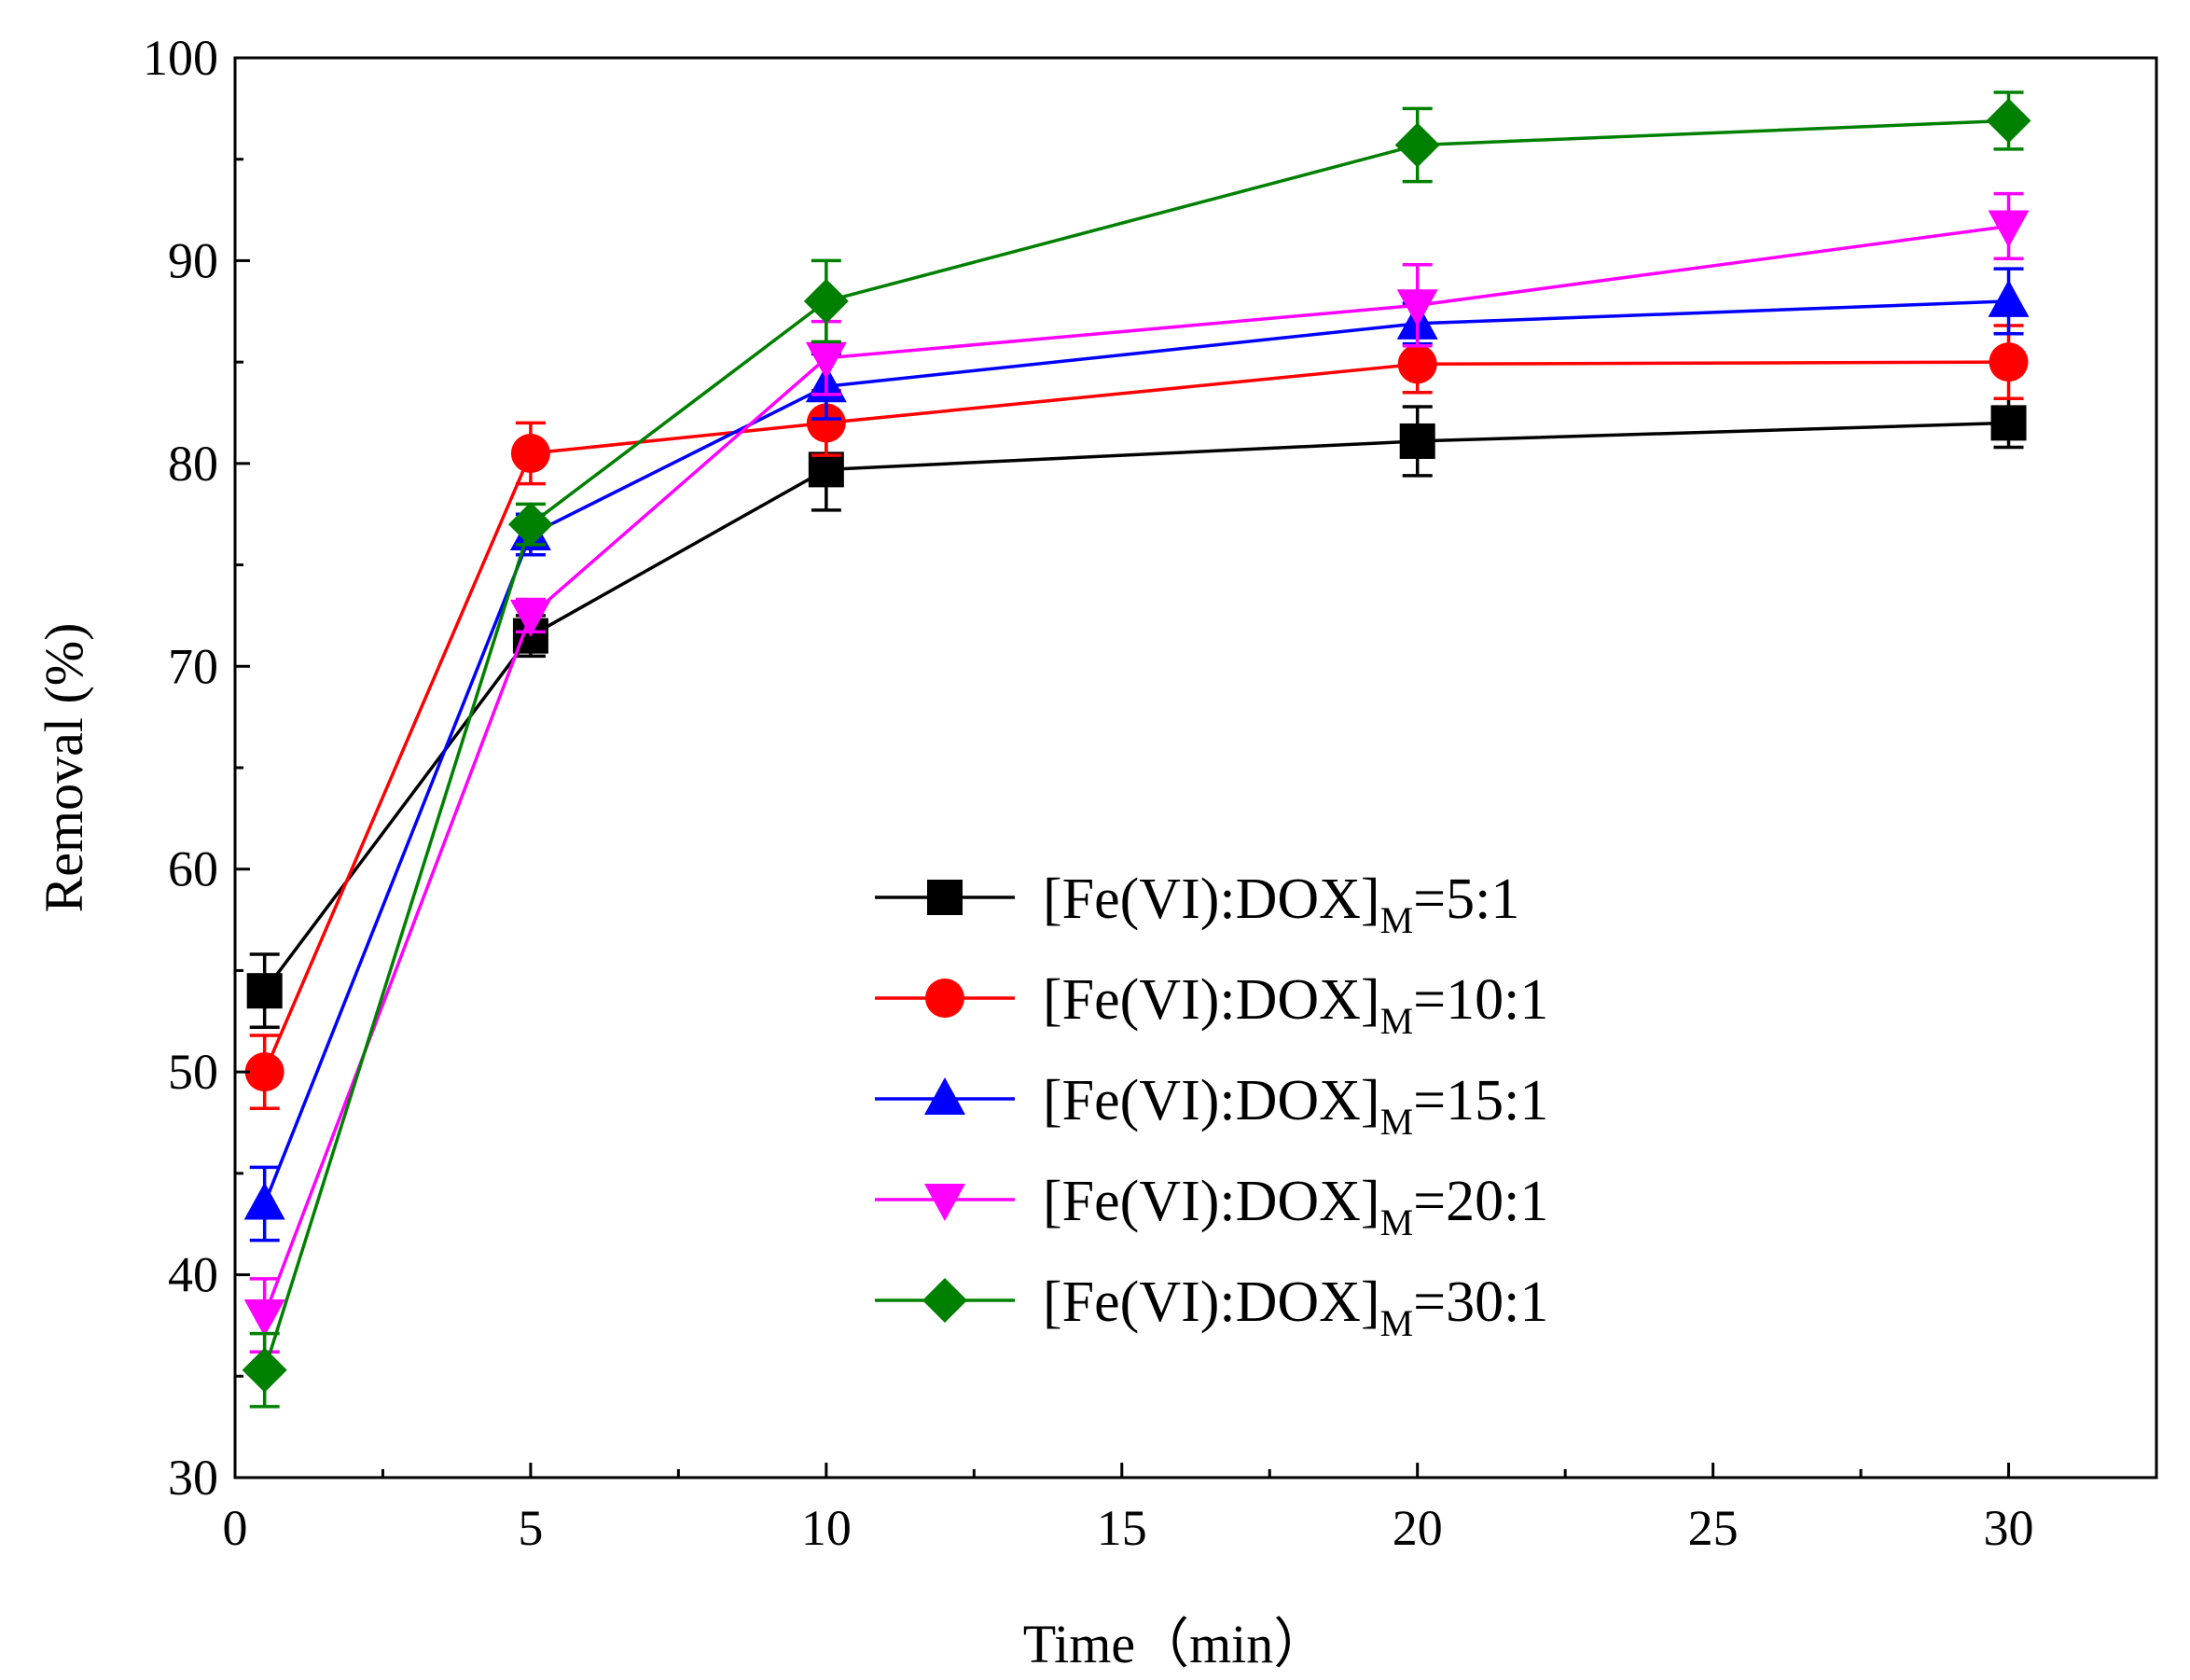  Describe the element at coordinates (530, 1528) in the screenshot. I see `x-tick-label: 5` at that location.